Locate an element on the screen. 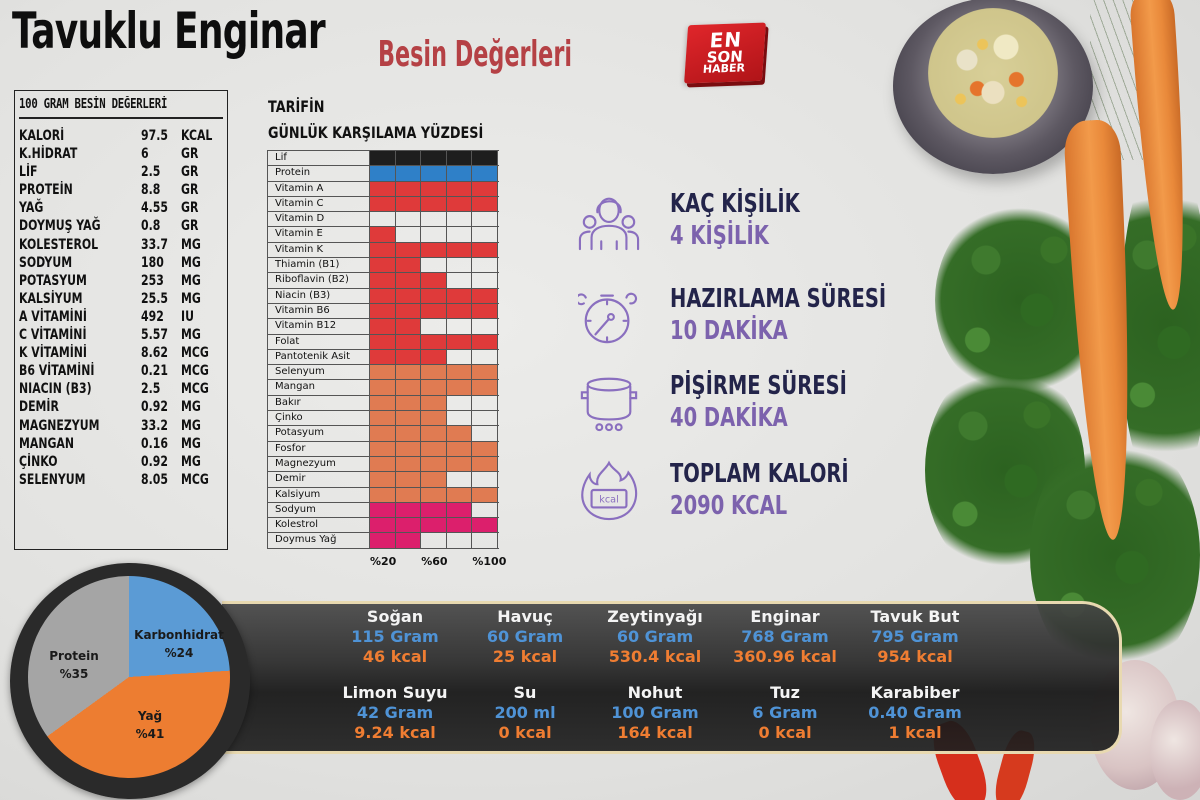 The image size is (1200, 800). nutrition-row: KALSİYUM 25.5 MG is located at coordinates (121, 299).